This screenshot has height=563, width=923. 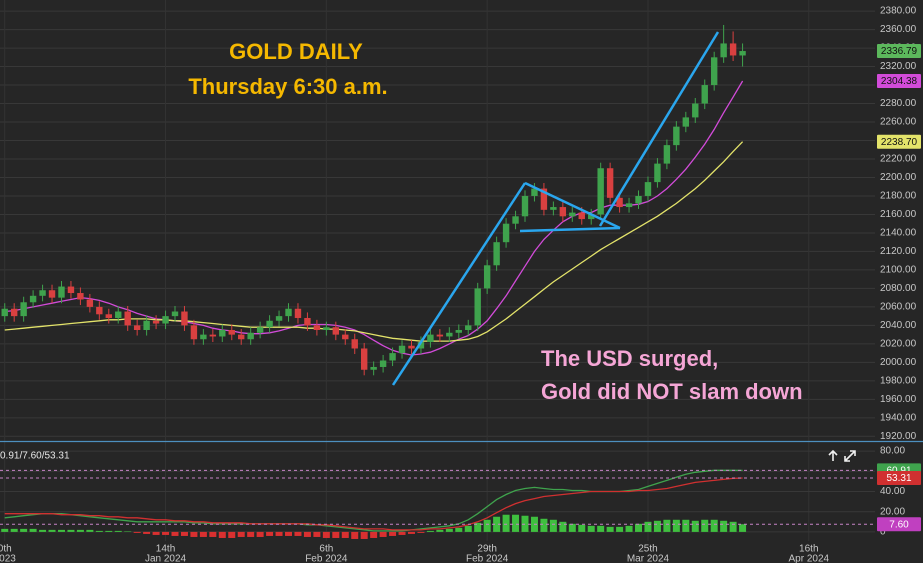 I want to click on value-tag-label: 2304.38, so click(x=899, y=81).